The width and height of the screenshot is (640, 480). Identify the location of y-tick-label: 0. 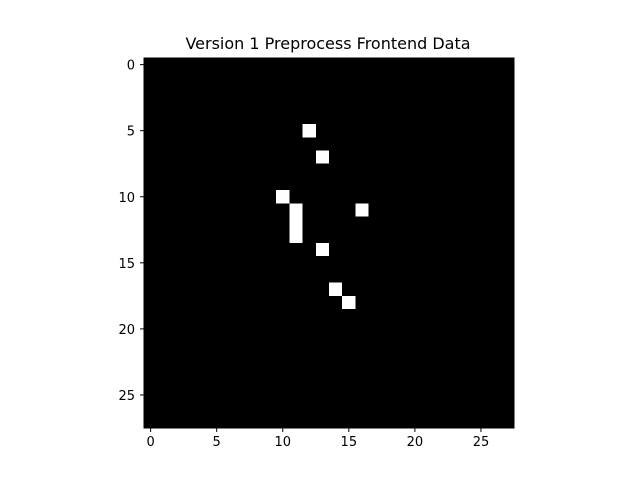
(131, 66).